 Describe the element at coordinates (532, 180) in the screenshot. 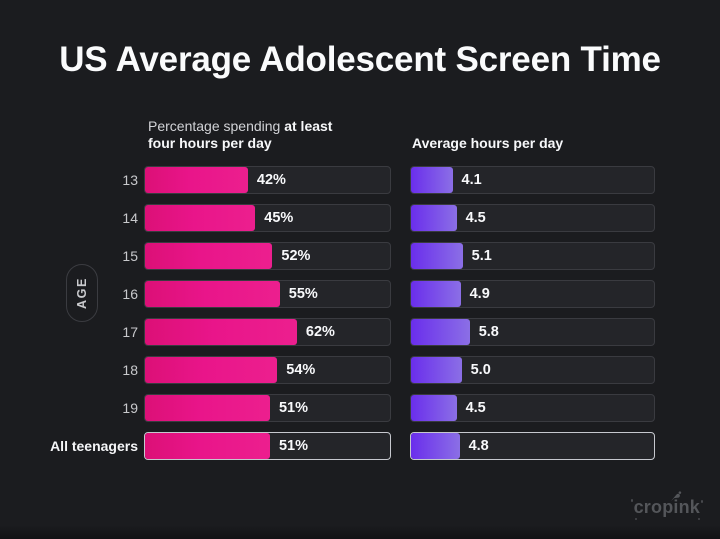

I see `right-bar-track: 4.1` at that location.